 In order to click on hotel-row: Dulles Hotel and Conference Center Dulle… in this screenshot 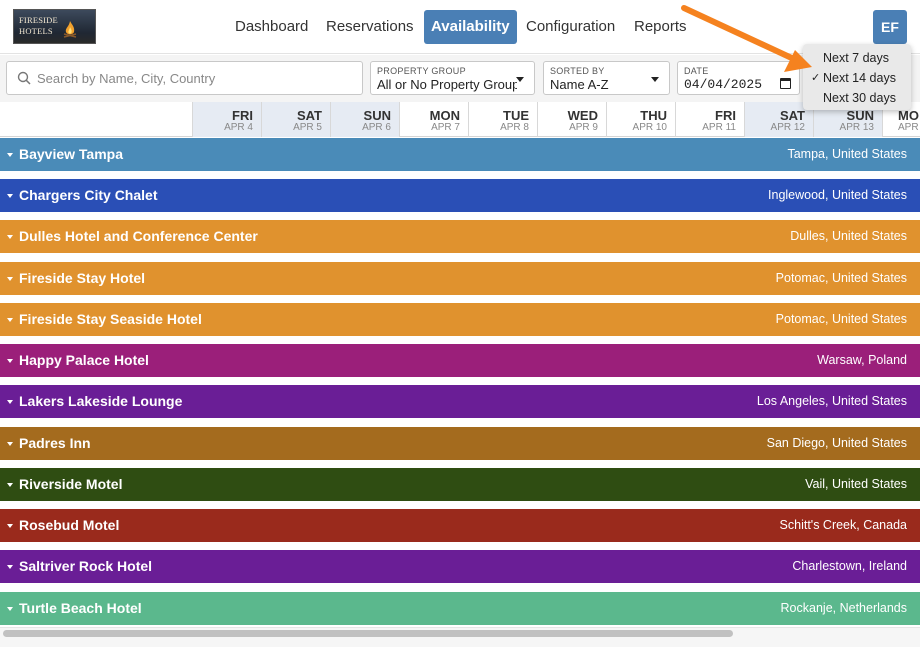, I will do `click(460, 236)`.